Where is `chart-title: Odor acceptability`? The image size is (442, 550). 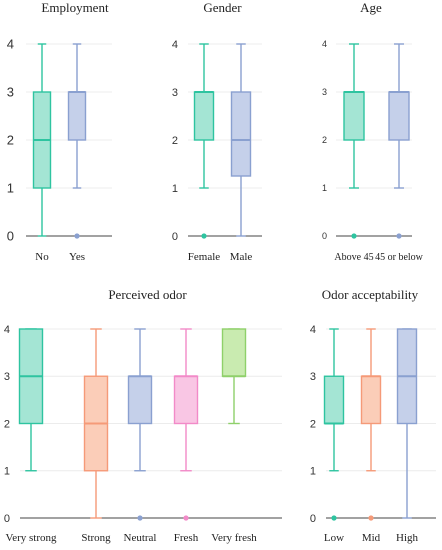 chart-title: Odor acceptability is located at coordinates (370, 294).